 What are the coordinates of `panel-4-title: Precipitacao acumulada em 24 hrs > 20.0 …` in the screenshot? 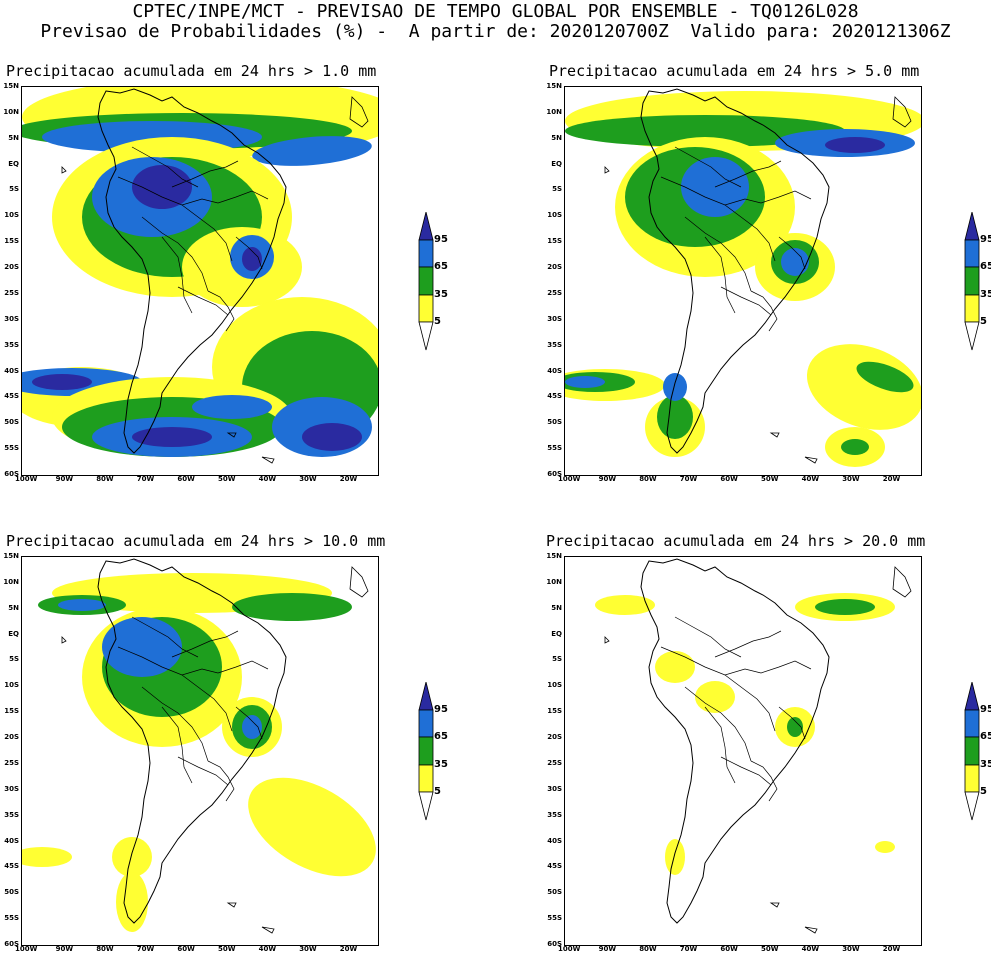 It's located at (736, 541).